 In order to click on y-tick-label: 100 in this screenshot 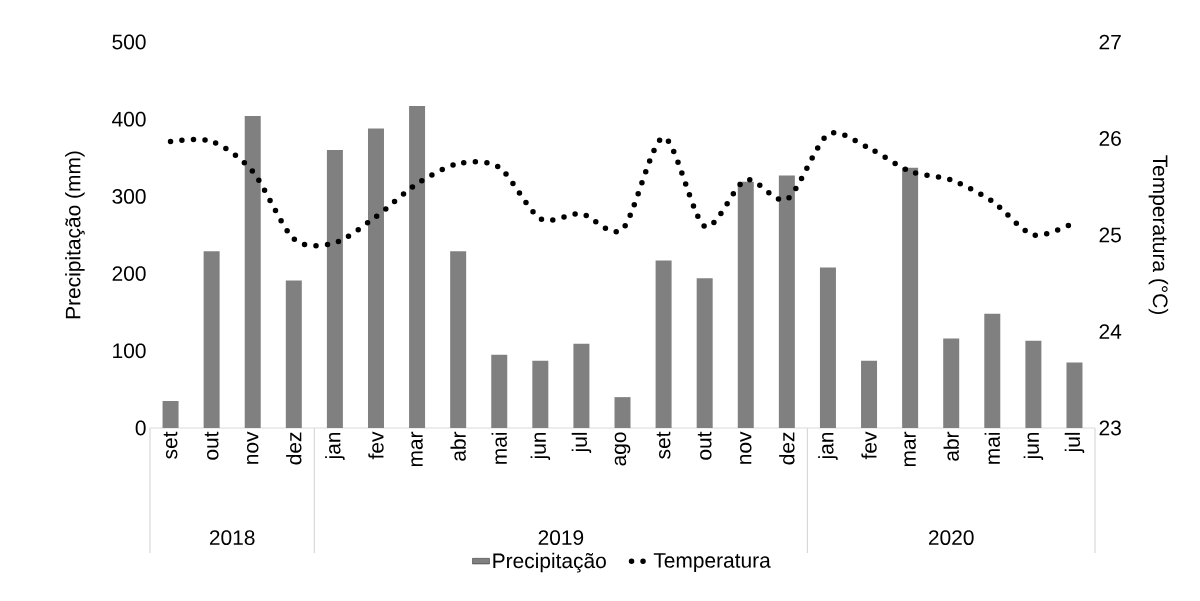, I will do `click(129, 351)`.